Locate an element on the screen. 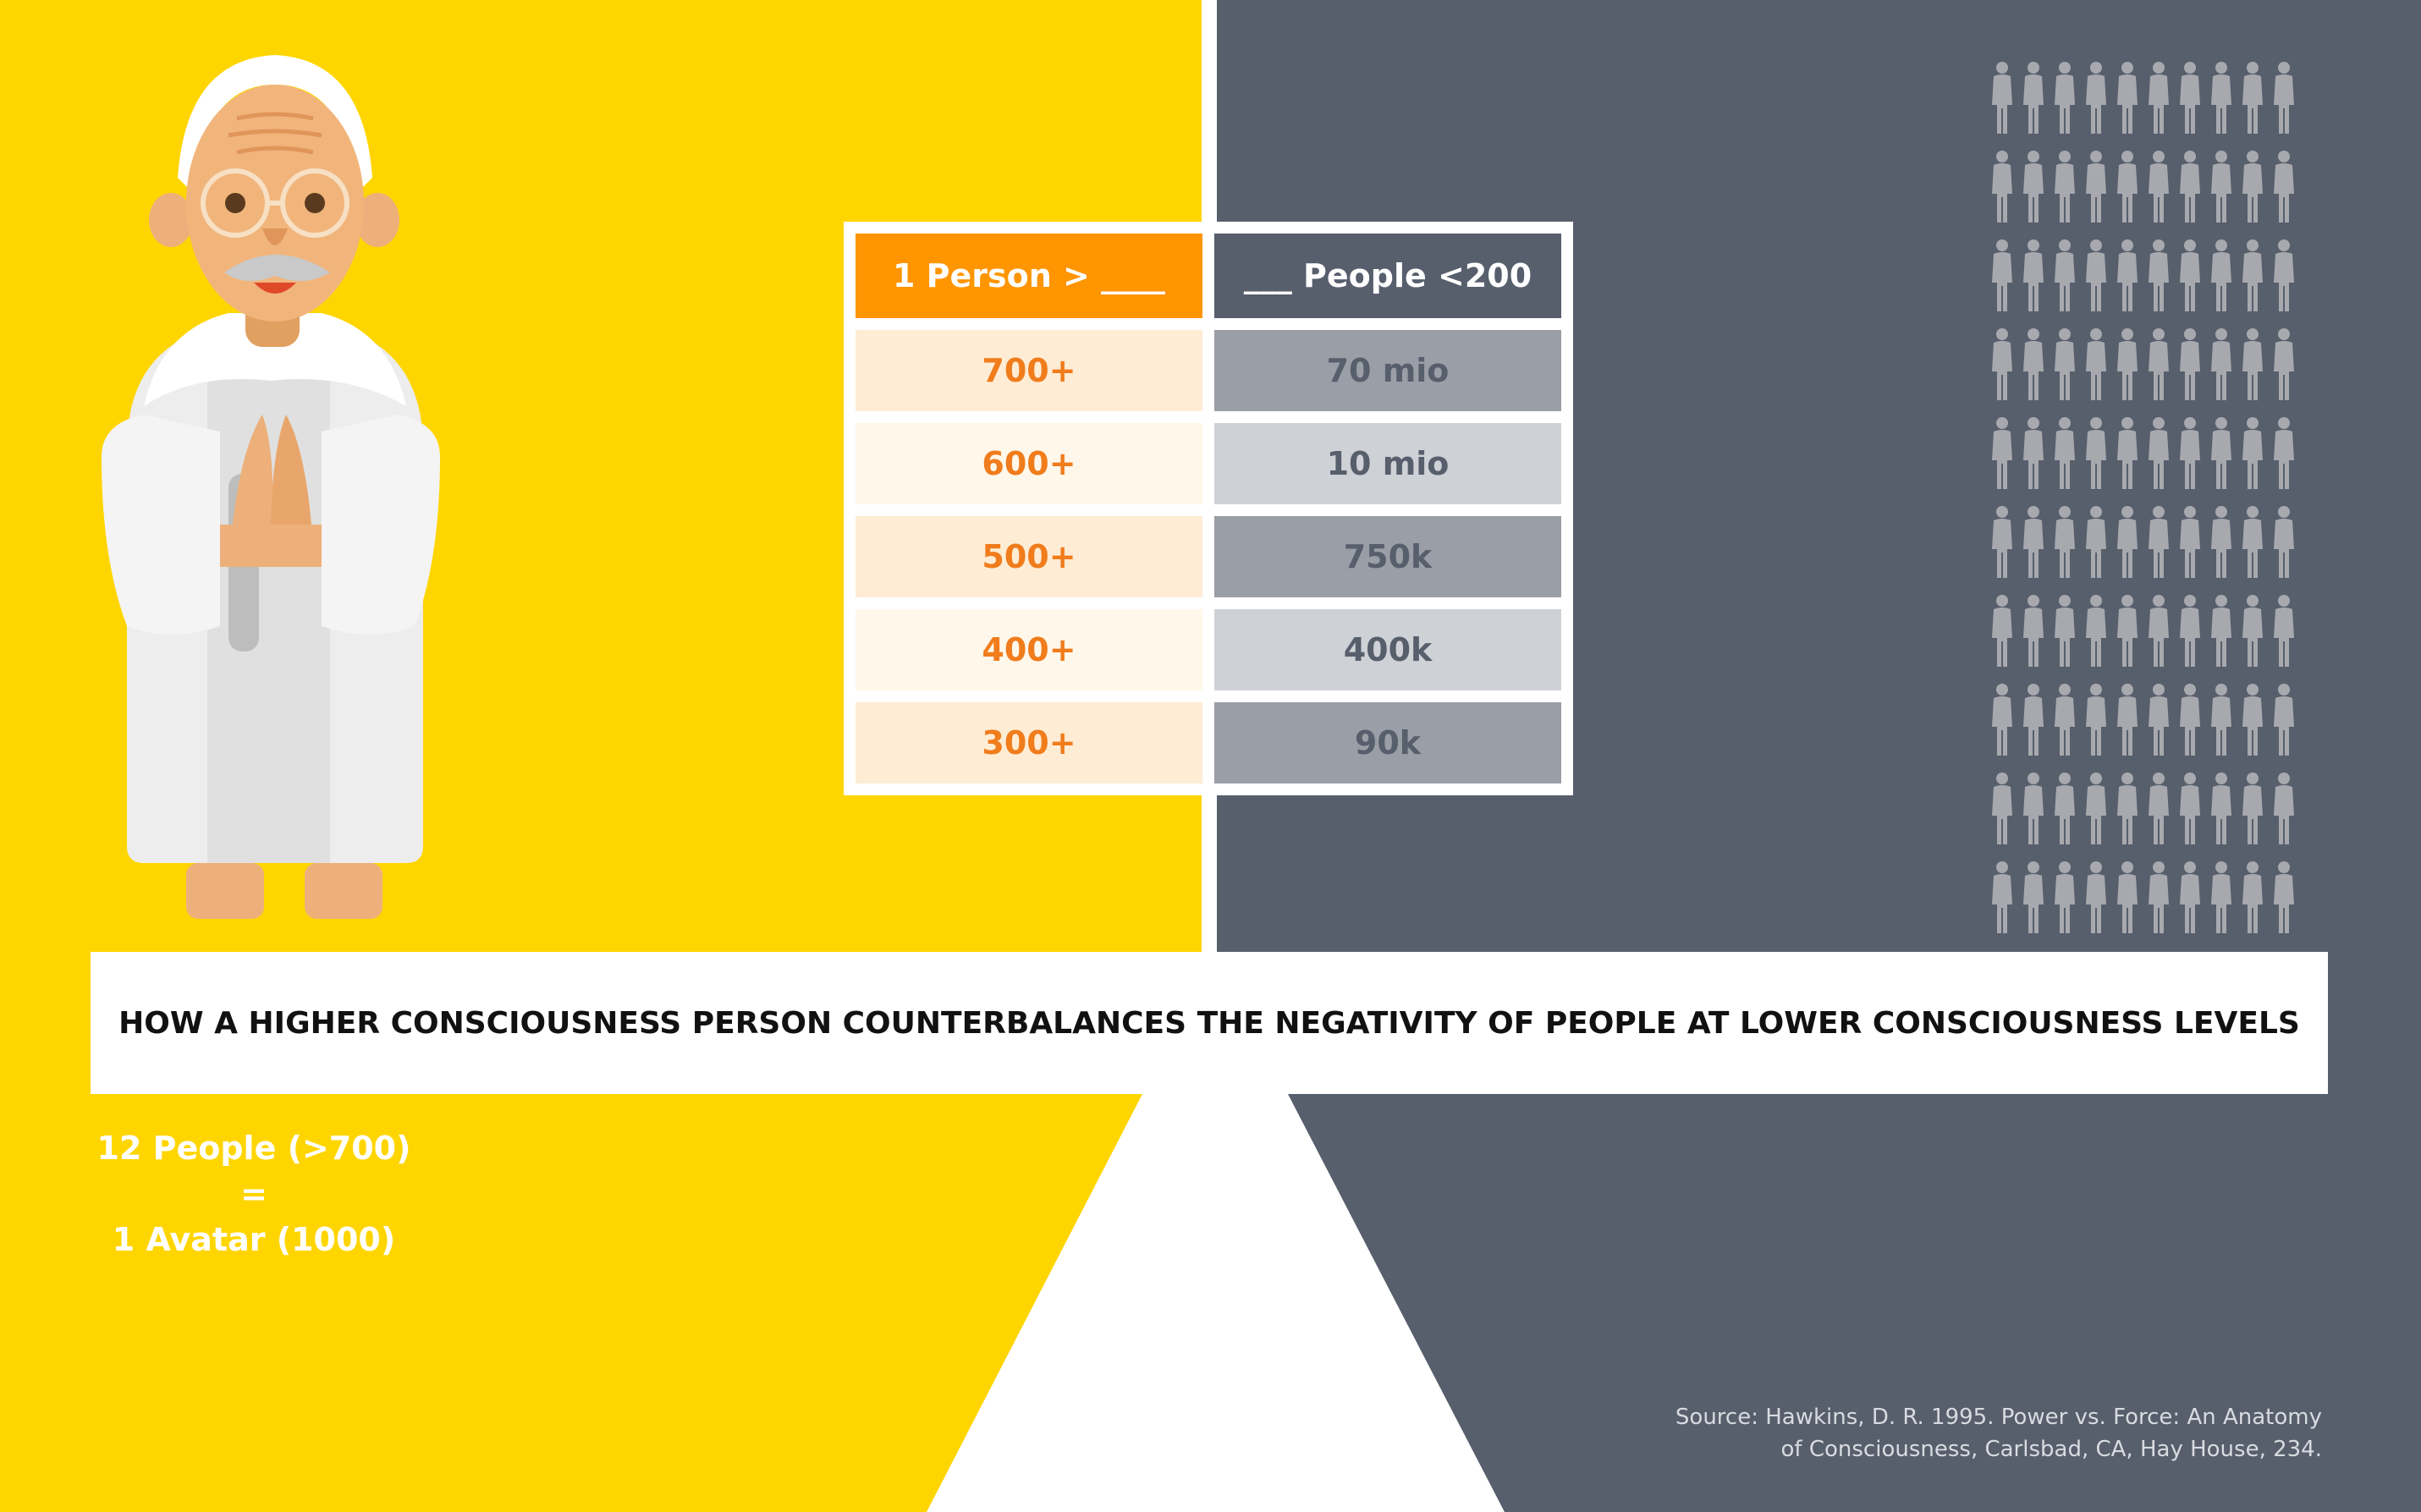  people-count-cell: 10 mio is located at coordinates (1387, 464).